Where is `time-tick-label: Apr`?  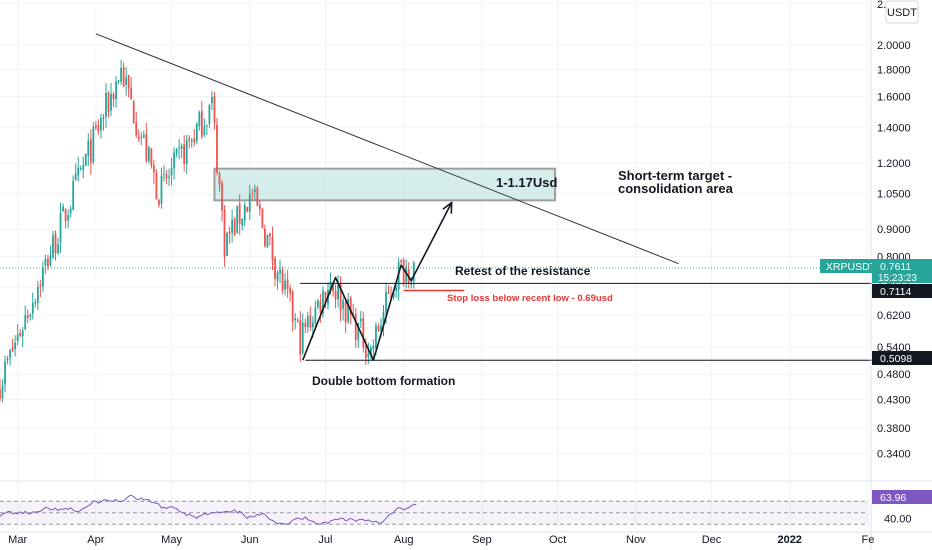 time-tick-label: Apr is located at coordinates (95, 540).